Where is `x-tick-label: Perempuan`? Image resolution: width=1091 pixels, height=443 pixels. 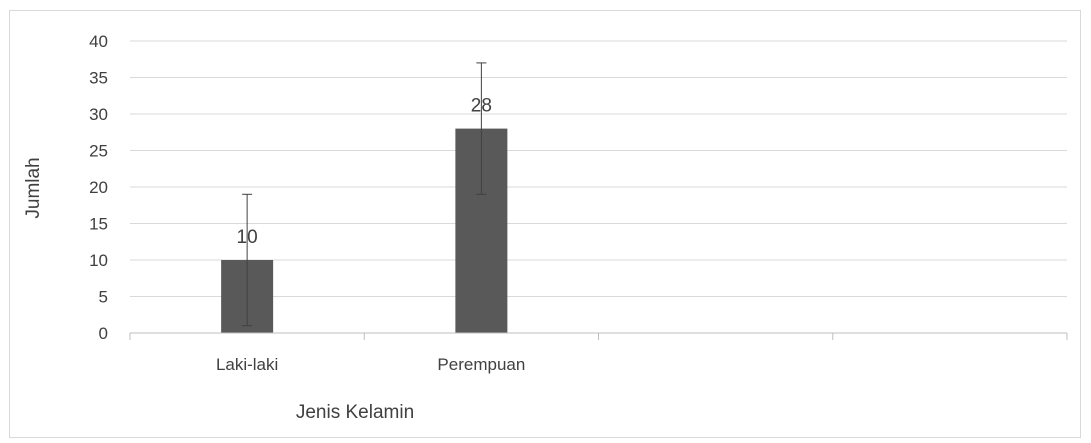 x-tick-label: Perempuan is located at coordinates (481, 364).